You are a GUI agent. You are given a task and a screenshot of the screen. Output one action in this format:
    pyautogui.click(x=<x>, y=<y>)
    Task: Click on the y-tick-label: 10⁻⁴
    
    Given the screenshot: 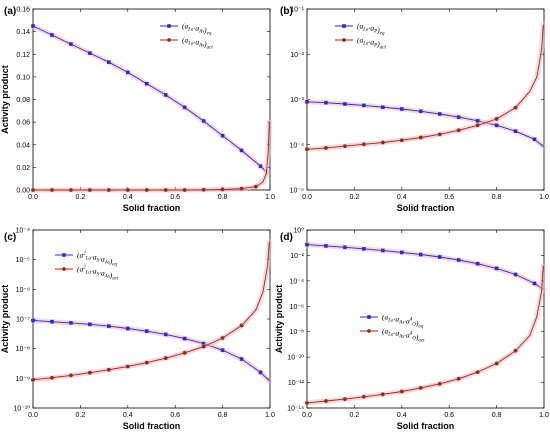 What is the action you would take?
    pyautogui.click(x=297, y=145)
    